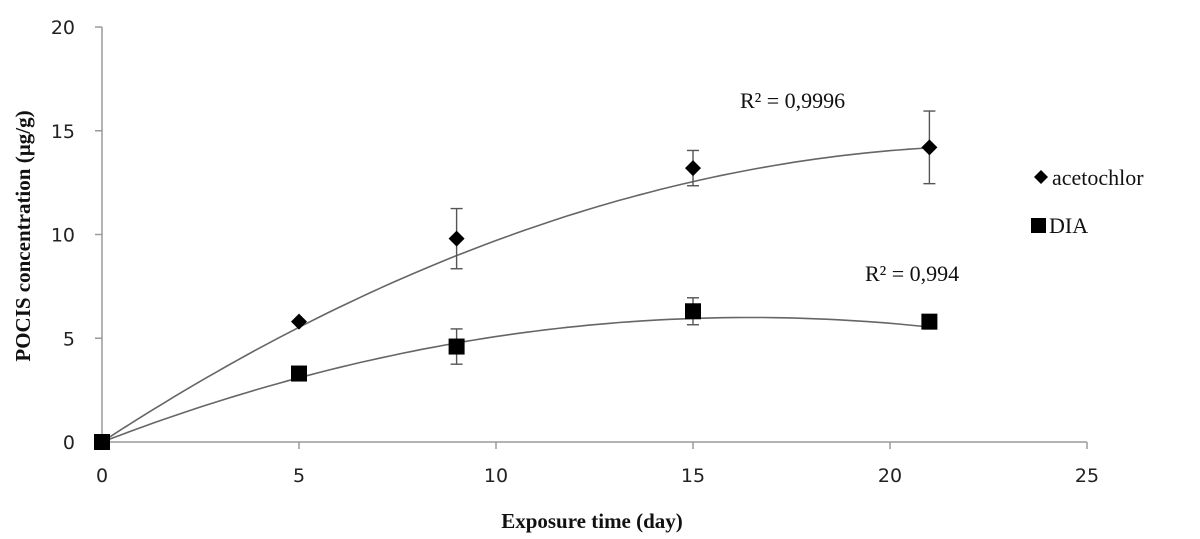  Describe the element at coordinates (1068, 225) in the screenshot. I see `legend-label-dia: DIA` at that location.